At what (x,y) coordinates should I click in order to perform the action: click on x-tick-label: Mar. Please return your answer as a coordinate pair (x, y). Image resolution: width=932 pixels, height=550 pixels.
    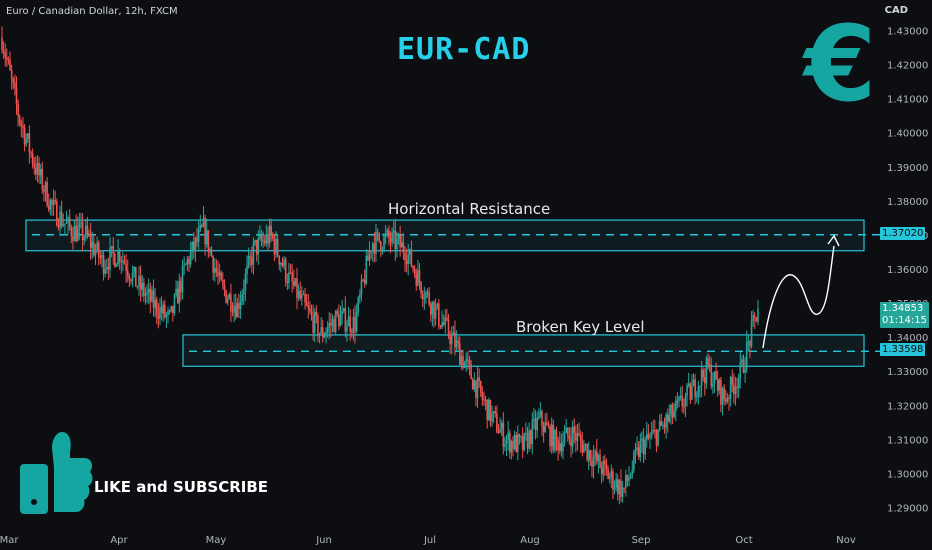
    Looking at the image, I should click on (9, 540).